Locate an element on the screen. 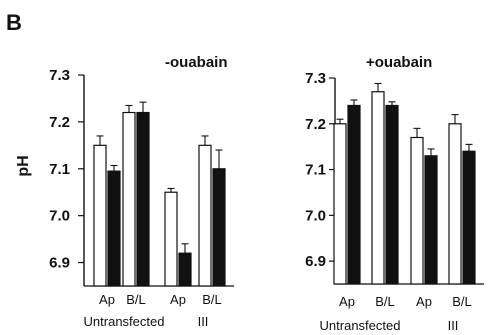 This screenshot has height=335, width=488. left-y-tick-label: 7.0 is located at coordinates (59, 216).